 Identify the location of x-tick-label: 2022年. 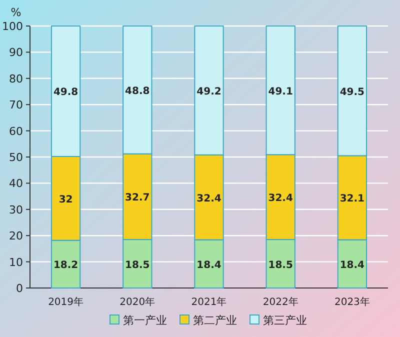
(280, 302).